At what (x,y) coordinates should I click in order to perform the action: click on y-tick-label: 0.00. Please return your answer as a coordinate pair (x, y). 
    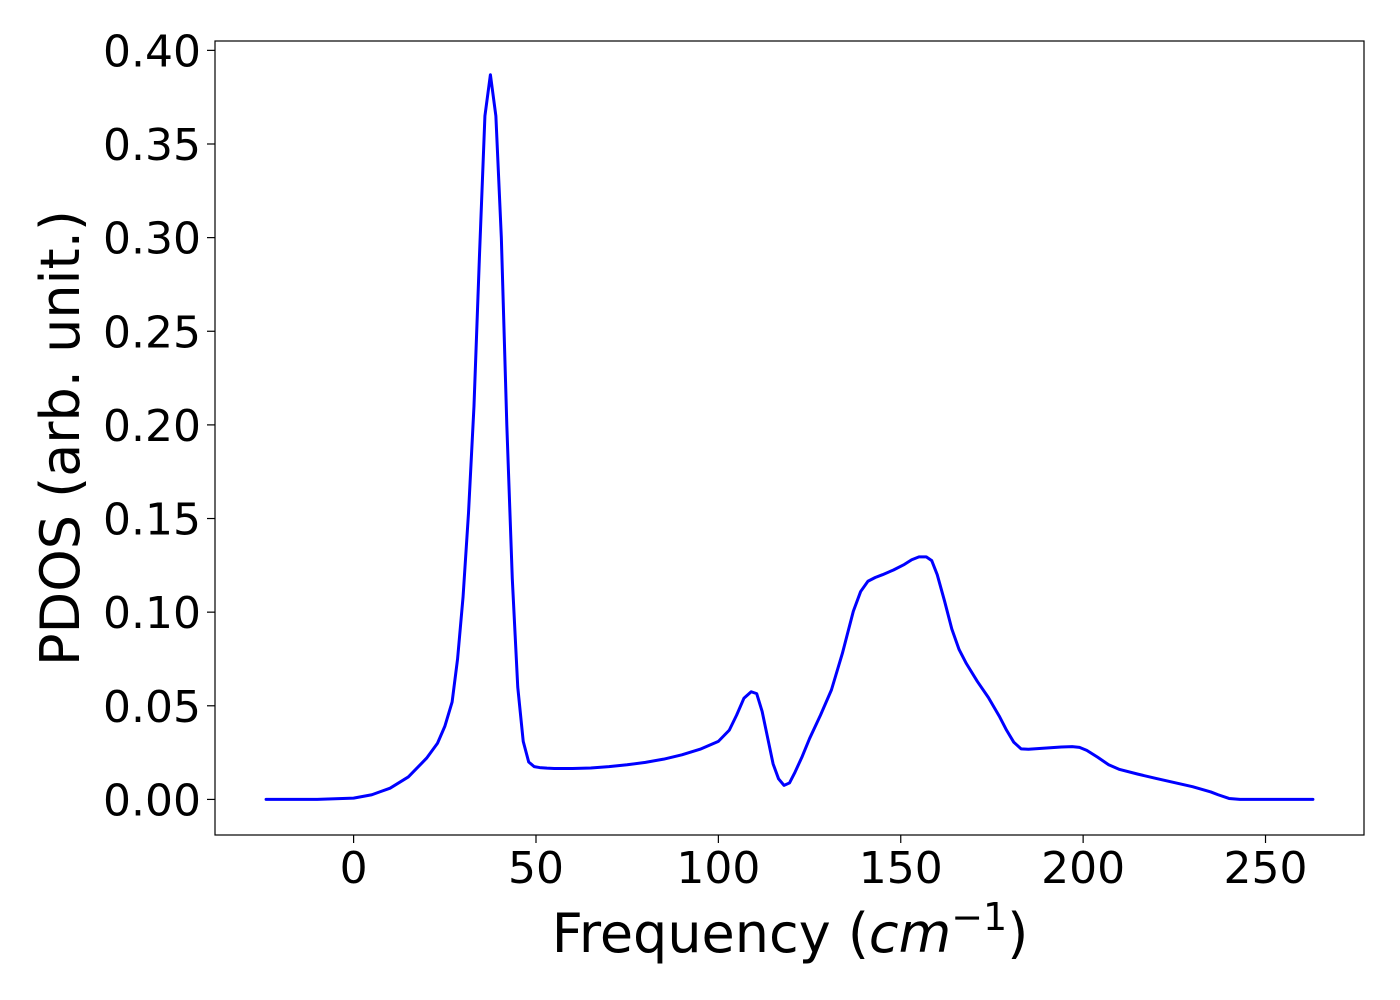
    Looking at the image, I should click on (152, 800).